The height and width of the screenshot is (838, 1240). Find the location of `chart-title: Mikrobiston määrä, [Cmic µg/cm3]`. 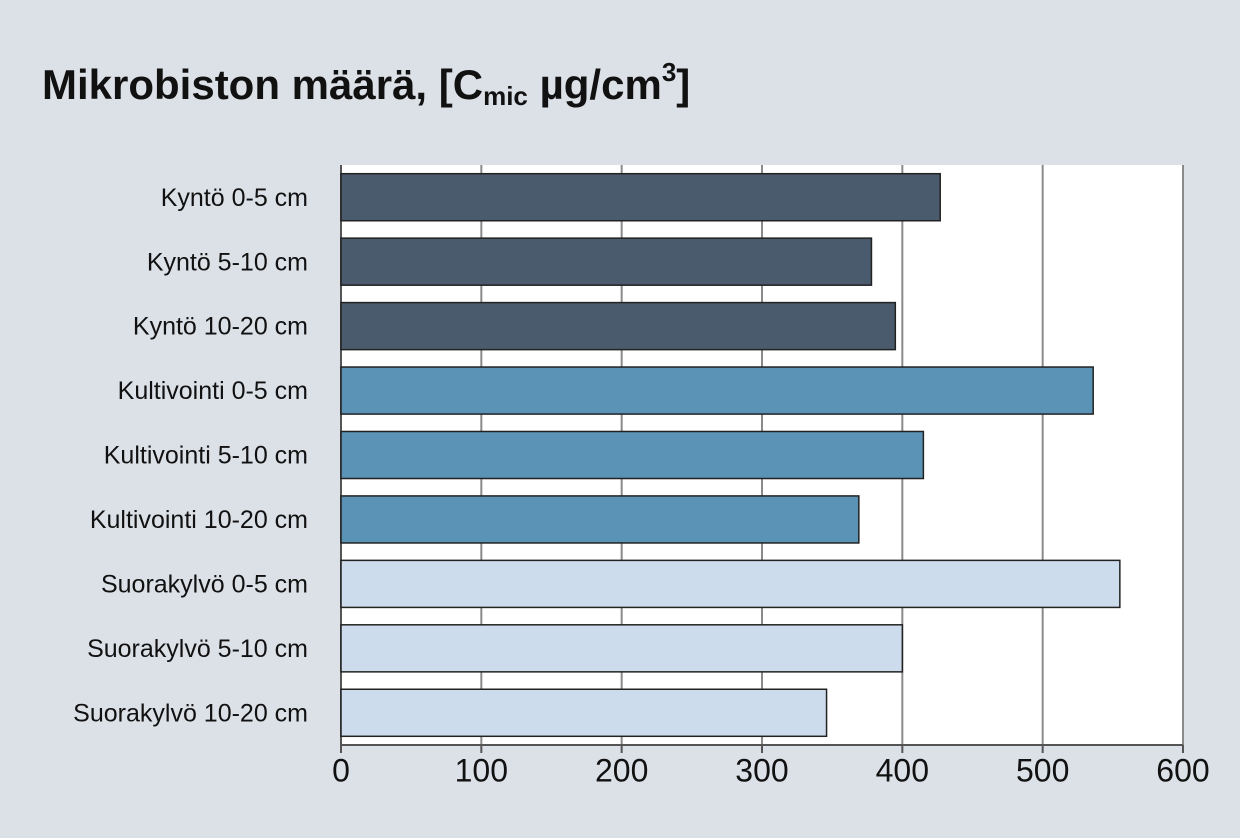

chart-title: Mikrobiston määrä, [Cmic µg/cm3] is located at coordinates (366, 84).